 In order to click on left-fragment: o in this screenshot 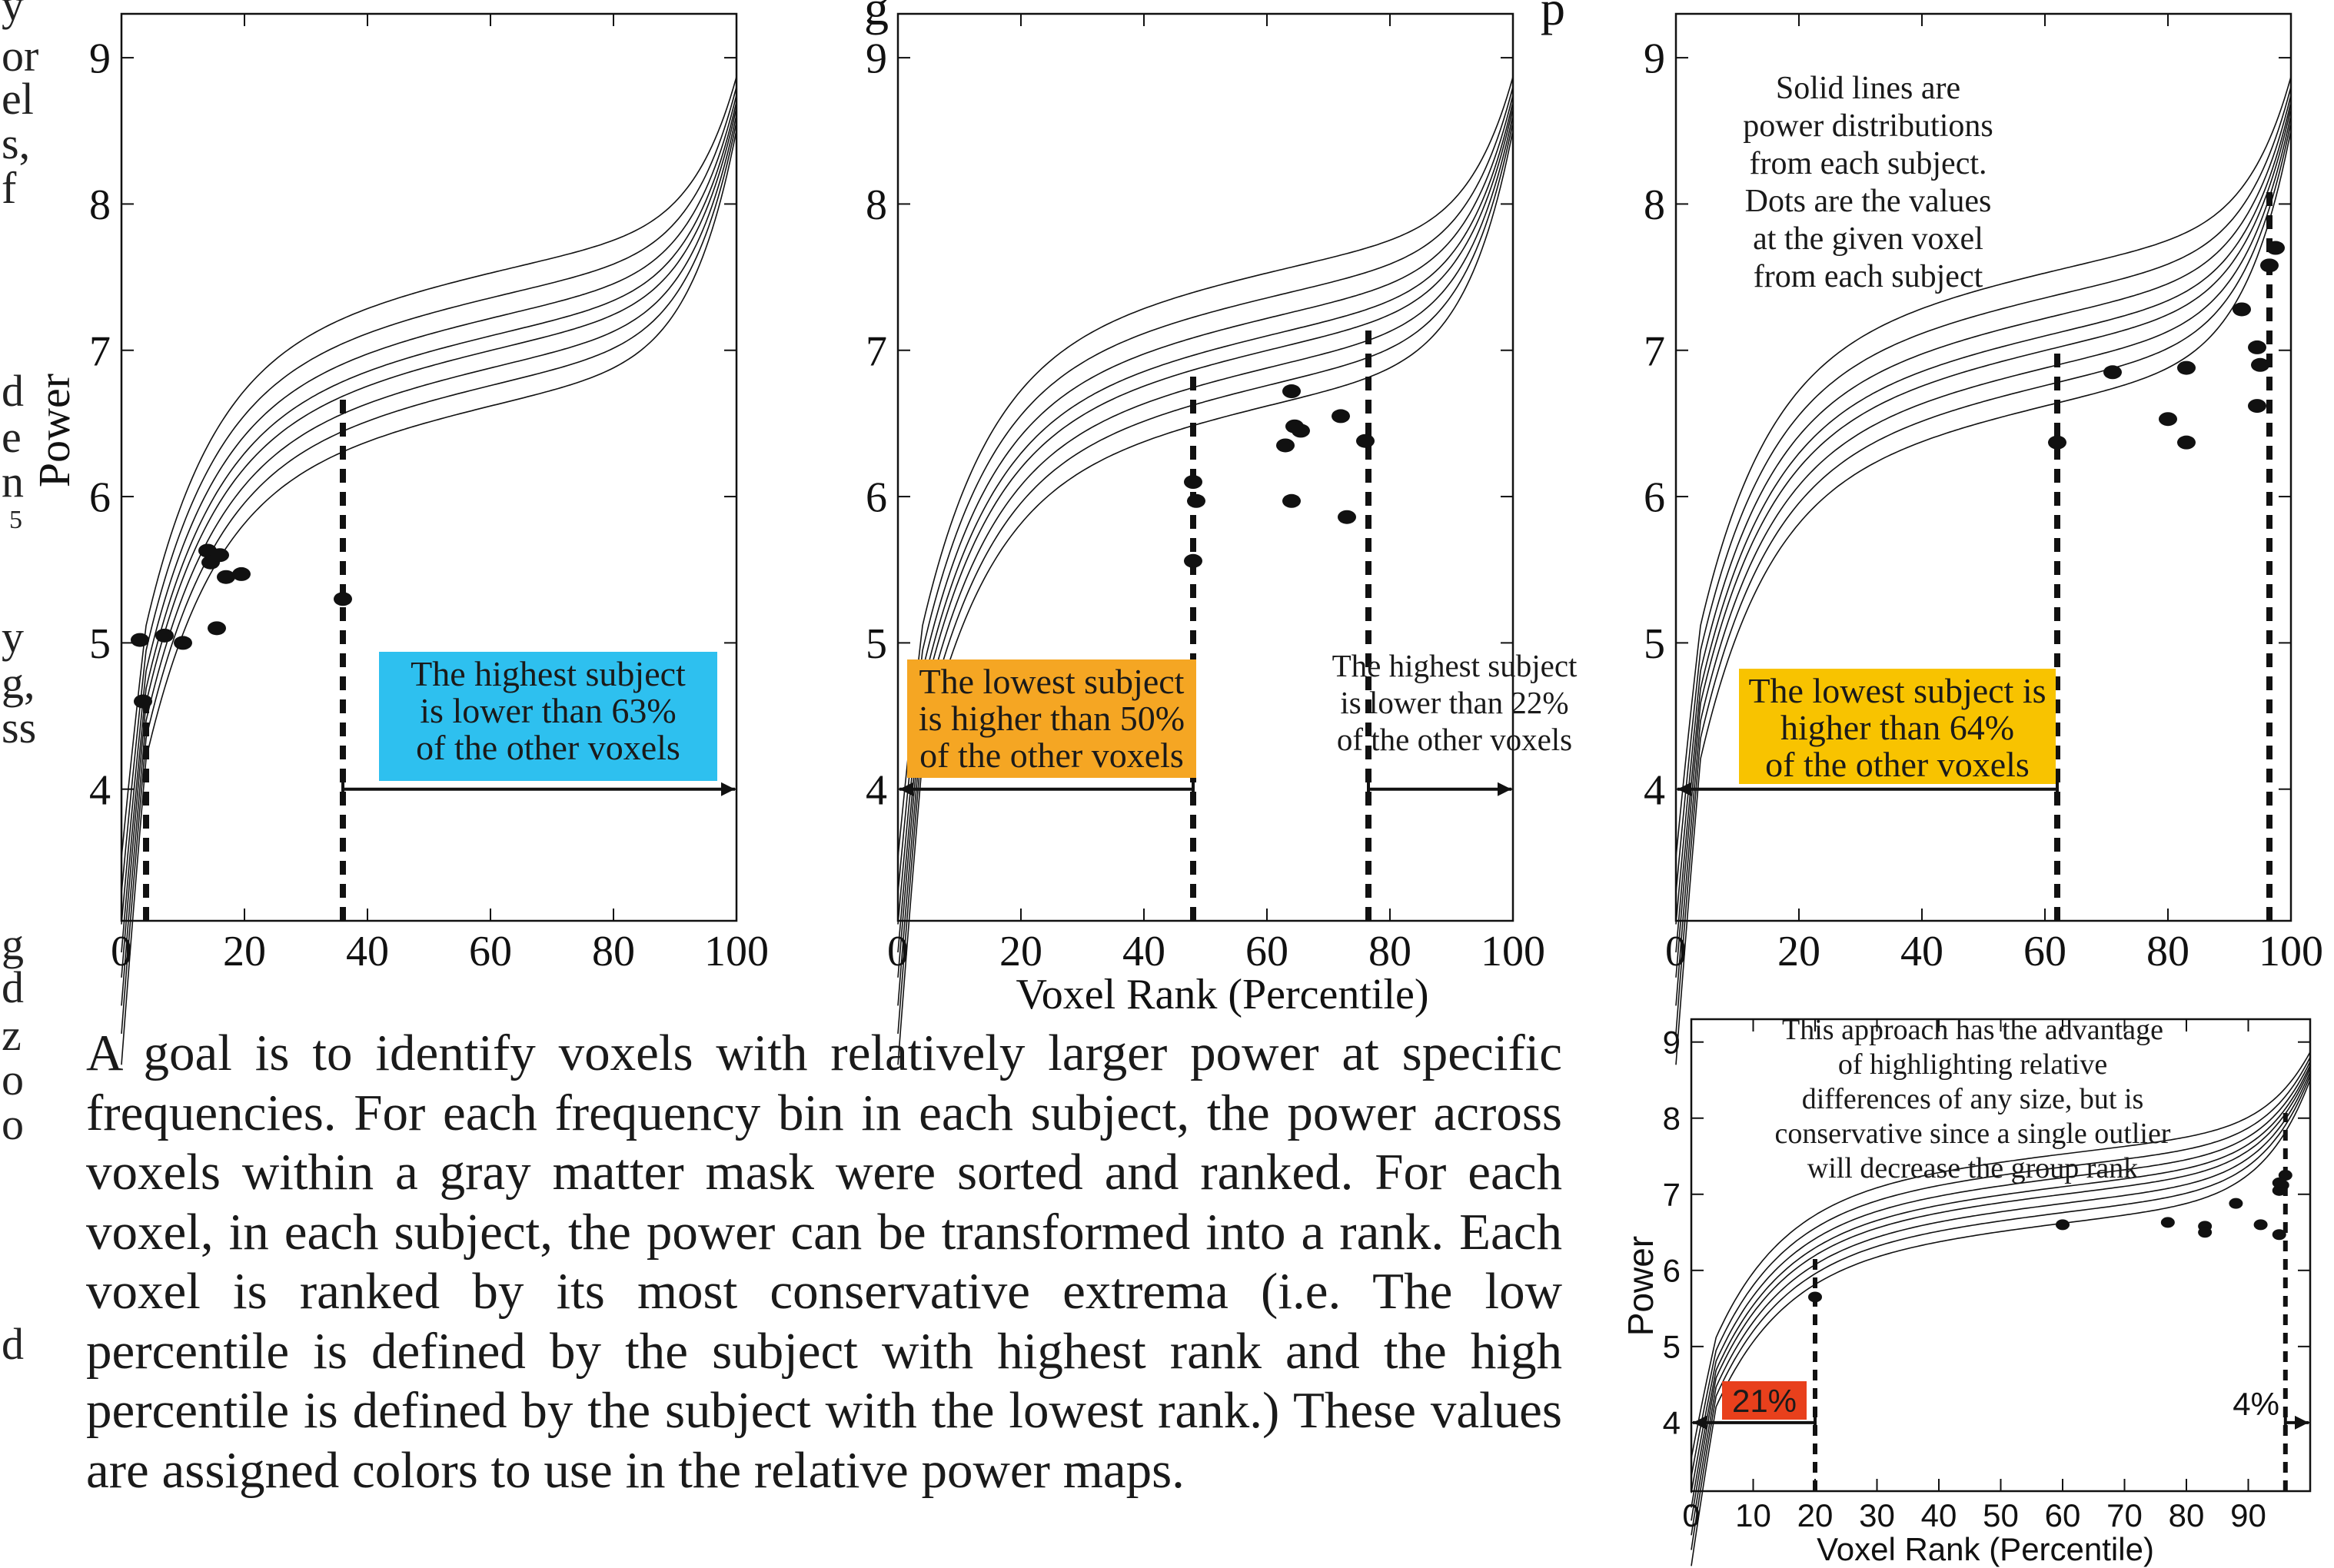, I will do `click(13, 1124)`.